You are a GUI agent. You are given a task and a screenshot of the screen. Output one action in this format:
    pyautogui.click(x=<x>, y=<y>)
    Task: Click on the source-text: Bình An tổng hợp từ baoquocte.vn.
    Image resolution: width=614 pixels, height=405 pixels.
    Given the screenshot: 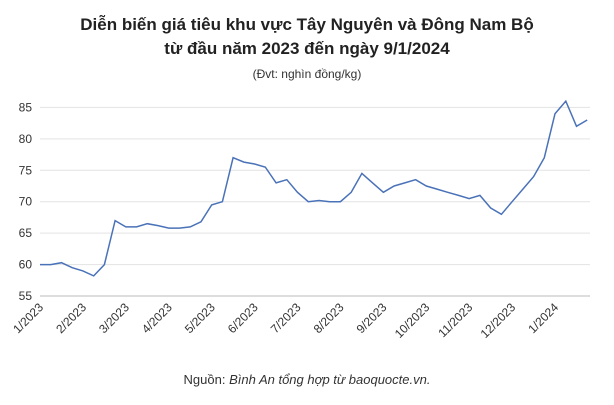 What is the action you would take?
    pyautogui.click(x=329, y=379)
    